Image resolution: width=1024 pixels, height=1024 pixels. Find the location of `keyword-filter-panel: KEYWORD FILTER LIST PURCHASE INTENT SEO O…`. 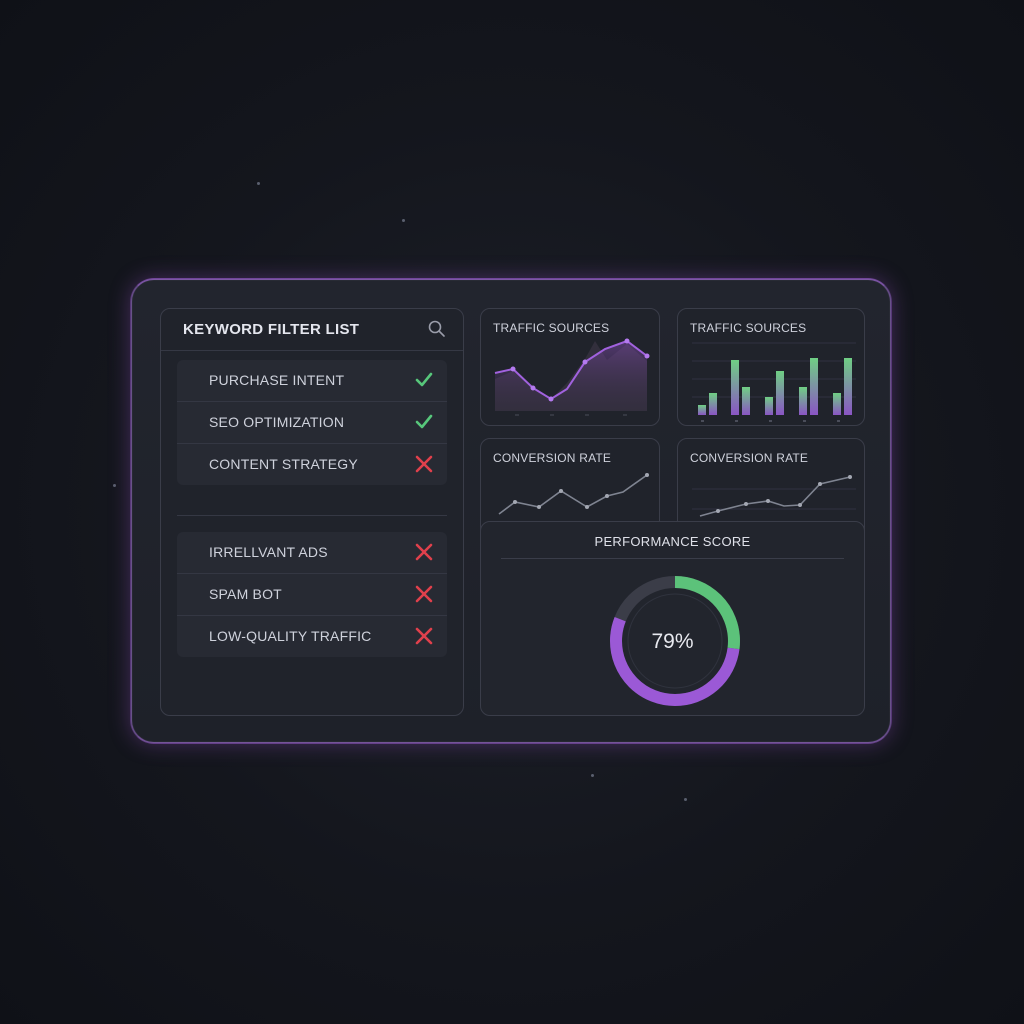

keyword-filter-panel: KEYWORD FILTER LIST PURCHASE INTENT SEO O… is located at coordinates (312, 512).